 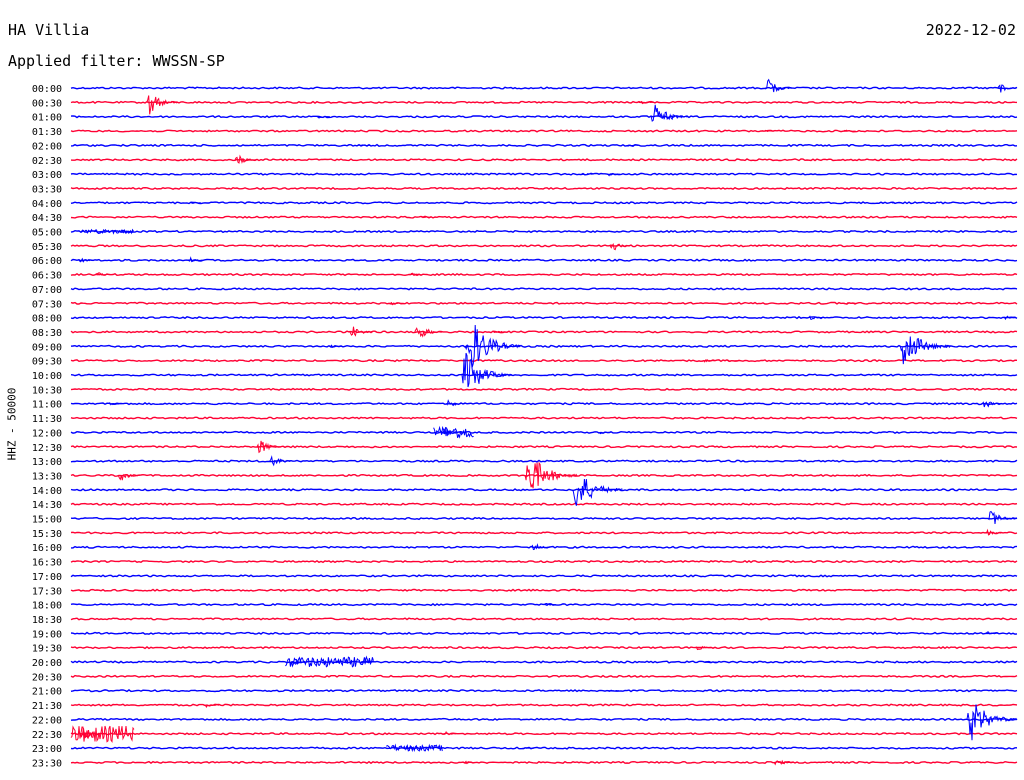 What do you see at coordinates (47, 333) in the screenshot?
I see `time-label-0830: 08:30` at bounding box center [47, 333].